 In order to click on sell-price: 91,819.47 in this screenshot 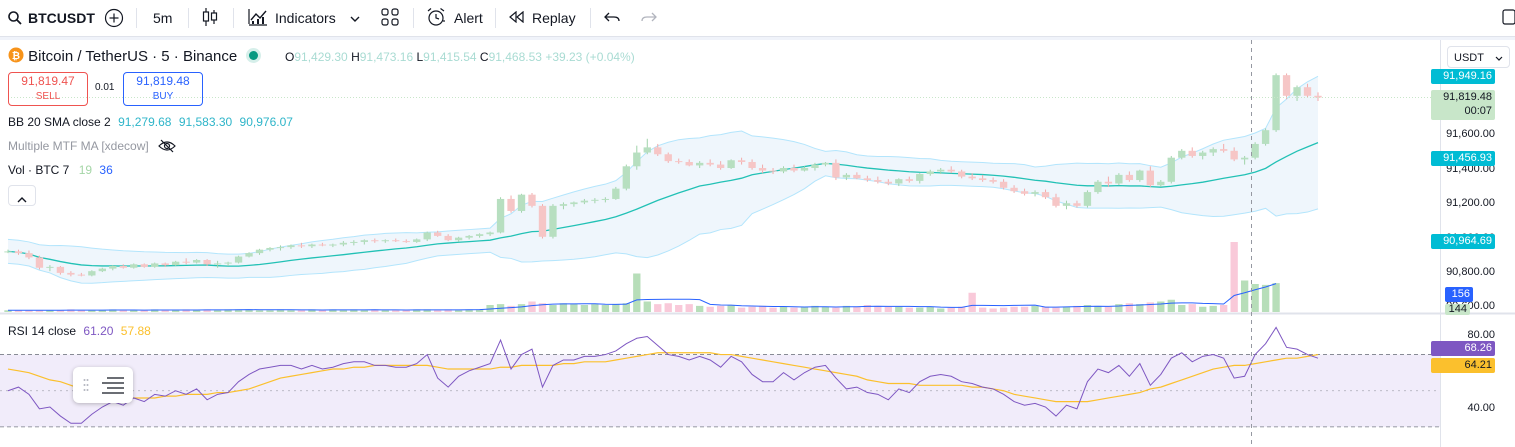, I will do `click(48, 81)`.